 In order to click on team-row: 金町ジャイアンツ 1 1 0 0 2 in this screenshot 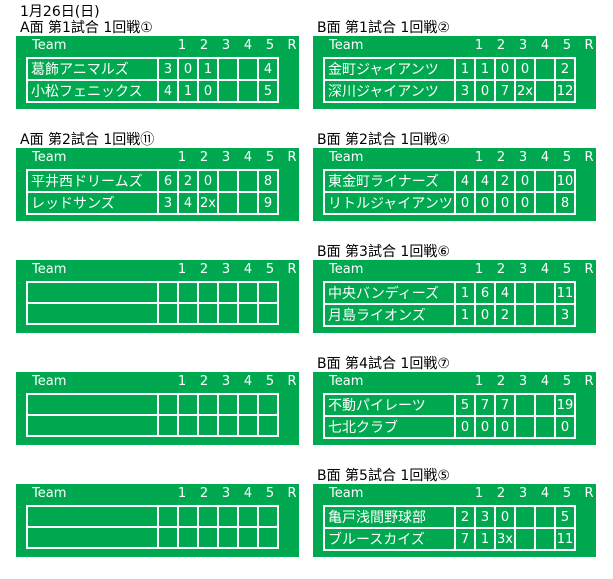, I will do `click(449, 69)`.